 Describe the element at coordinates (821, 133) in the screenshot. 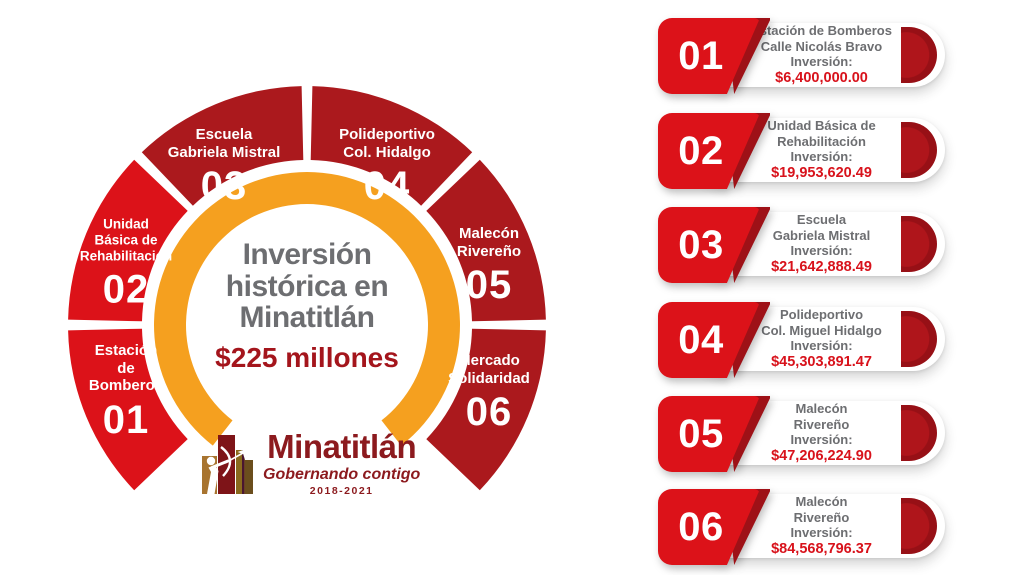

I see `card-name: Unidad Básica de Rehabilitación` at that location.